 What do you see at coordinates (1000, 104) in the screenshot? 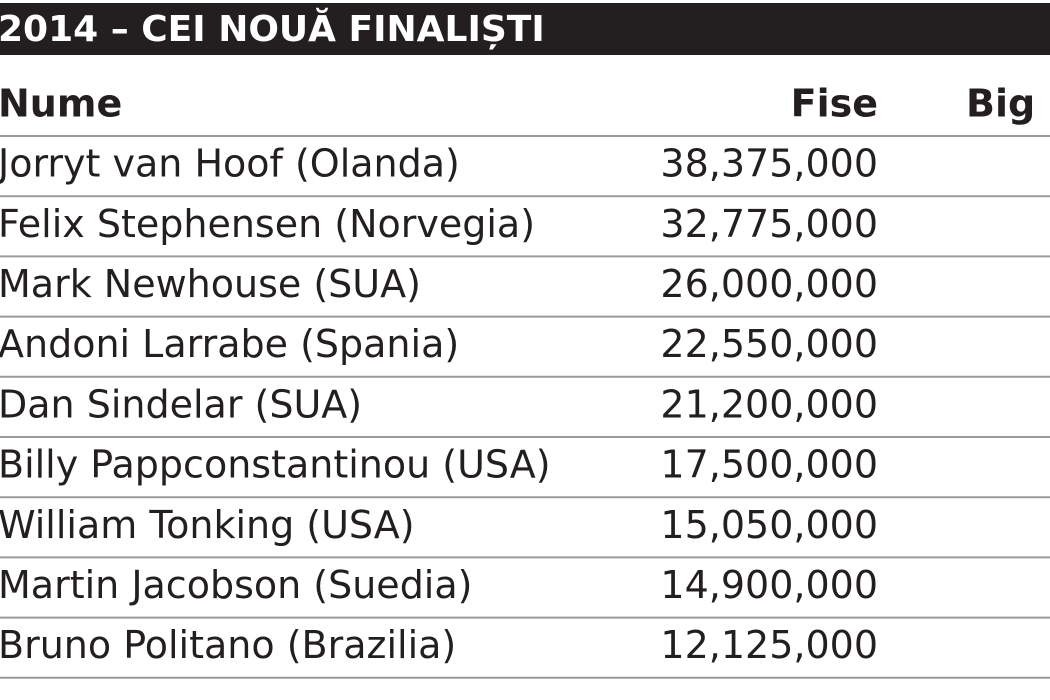
I see `column-header: Big` at bounding box center [1000, 104].